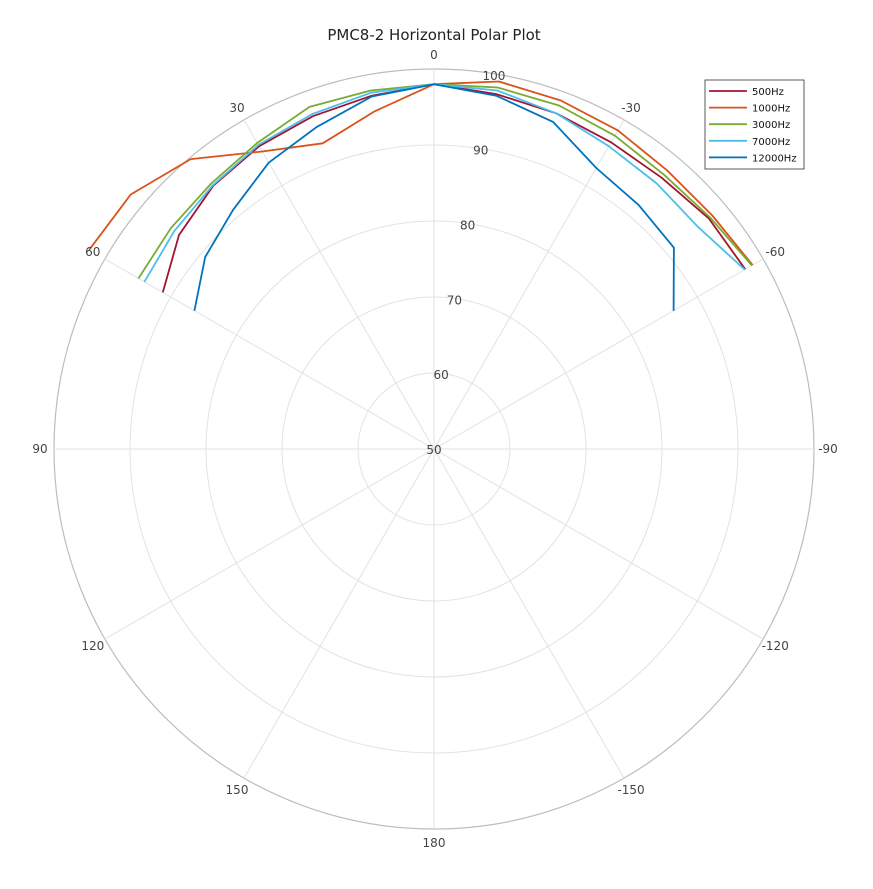 The width and height of the screenshot is (873, 889). Describe the element at coordinates (39, 449) in the screenshot. I see `angle-tick-label: 90` at that location.